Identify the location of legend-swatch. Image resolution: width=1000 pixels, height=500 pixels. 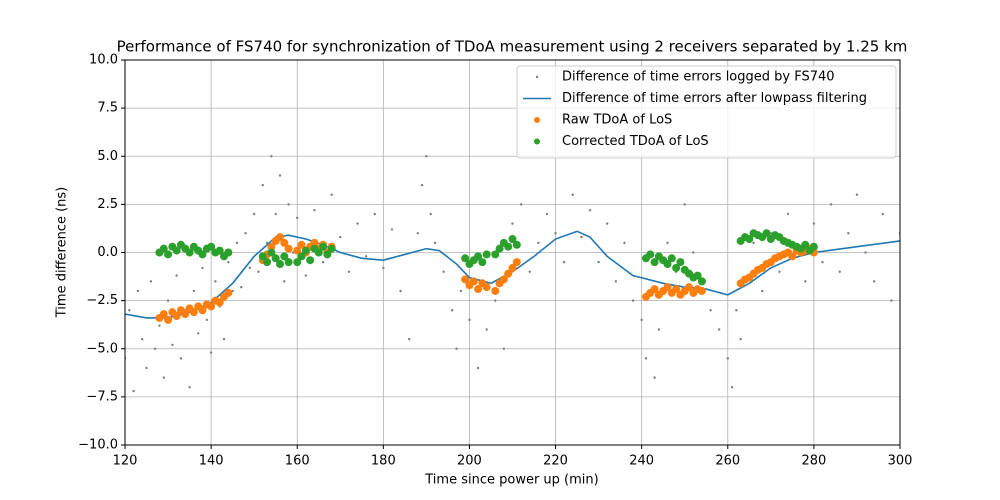
(537, 141).